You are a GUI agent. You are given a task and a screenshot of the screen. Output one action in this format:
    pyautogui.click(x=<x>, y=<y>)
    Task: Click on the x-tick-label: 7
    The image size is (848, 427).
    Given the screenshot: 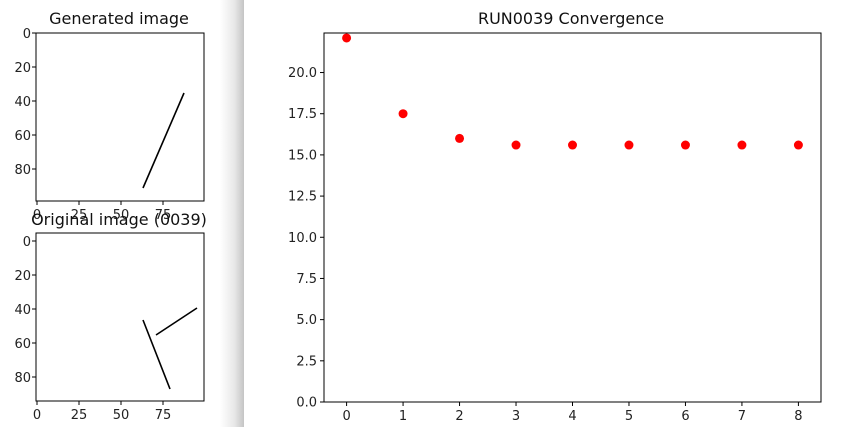 What is the action you would take?
    pyautogui.click(x=742, y=416)
    